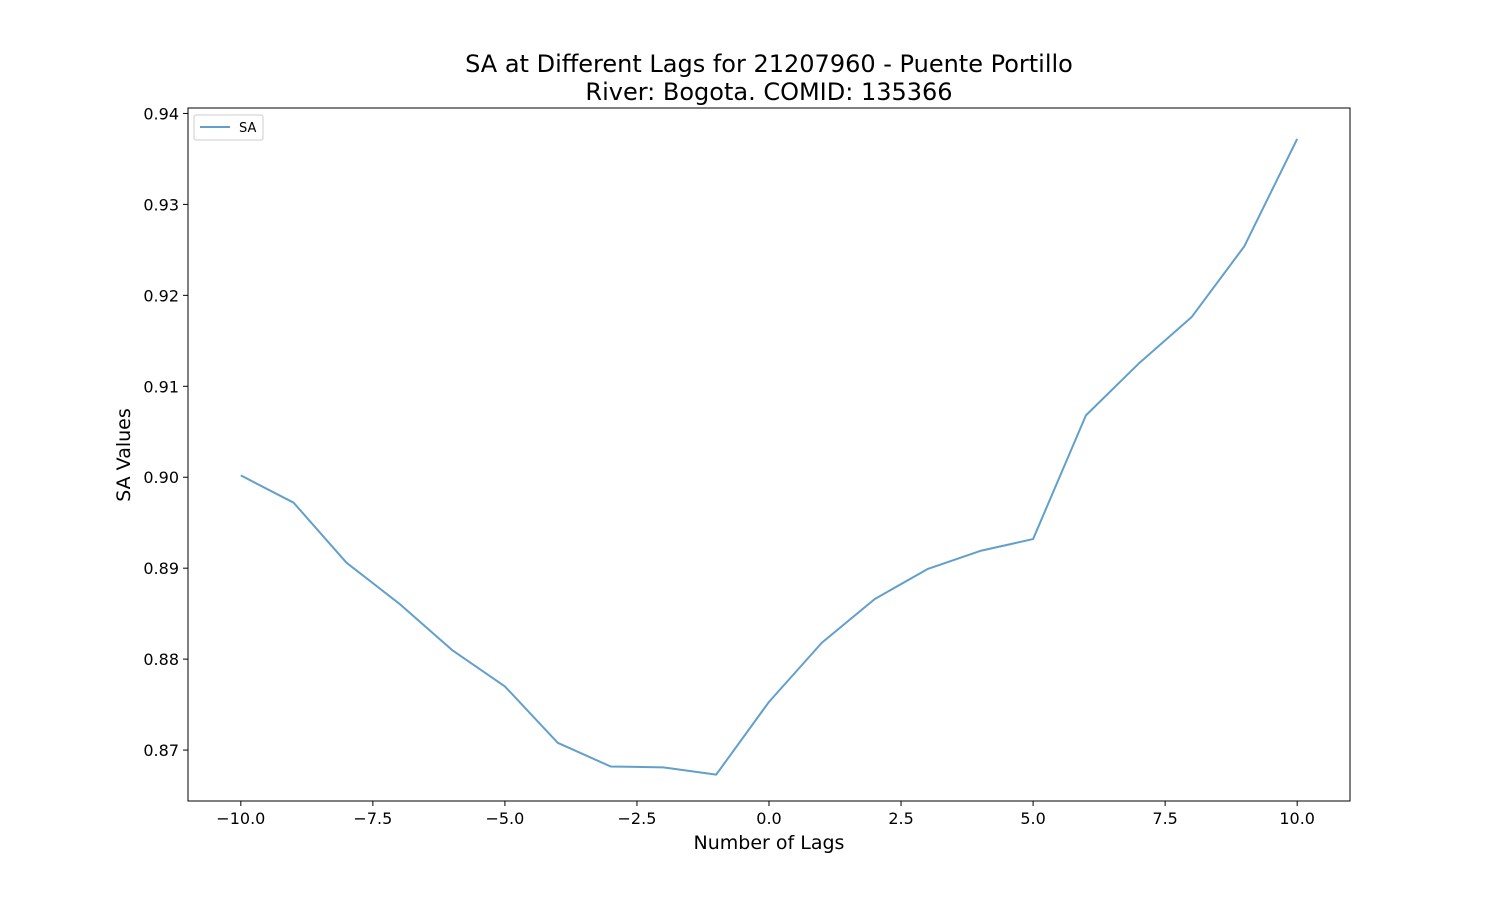  What do you see at coordinates (769, 843) in the screenshot?
I see `x-axis-label: Number of Lags` at bounding box center [769, 843].